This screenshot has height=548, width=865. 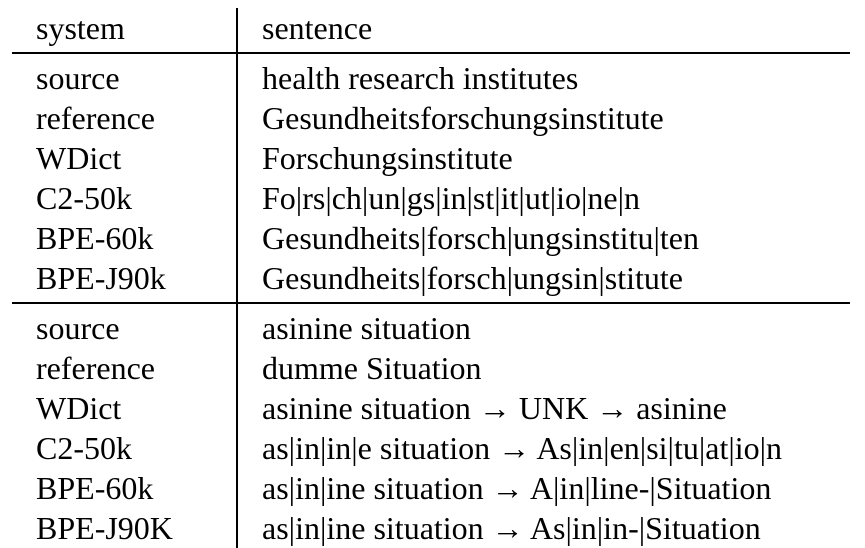 I want to click on header-sentence: sentence, so click(x=543, y=31).